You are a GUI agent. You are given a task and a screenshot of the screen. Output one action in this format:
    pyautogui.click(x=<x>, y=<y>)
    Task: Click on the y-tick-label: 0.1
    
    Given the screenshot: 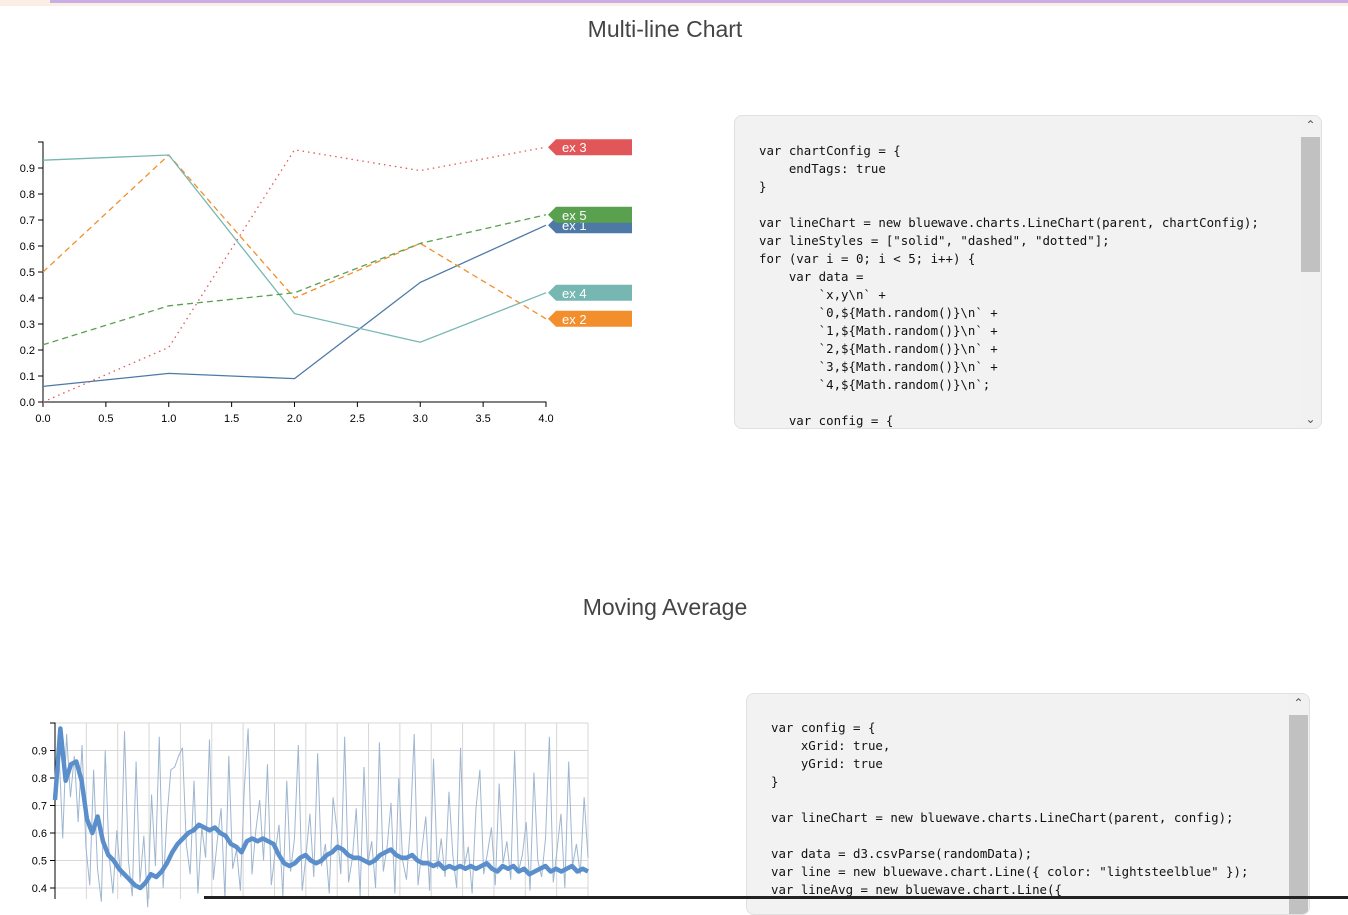 What is the action you would take?
    pyautogui.click(x=27, y=377)
    